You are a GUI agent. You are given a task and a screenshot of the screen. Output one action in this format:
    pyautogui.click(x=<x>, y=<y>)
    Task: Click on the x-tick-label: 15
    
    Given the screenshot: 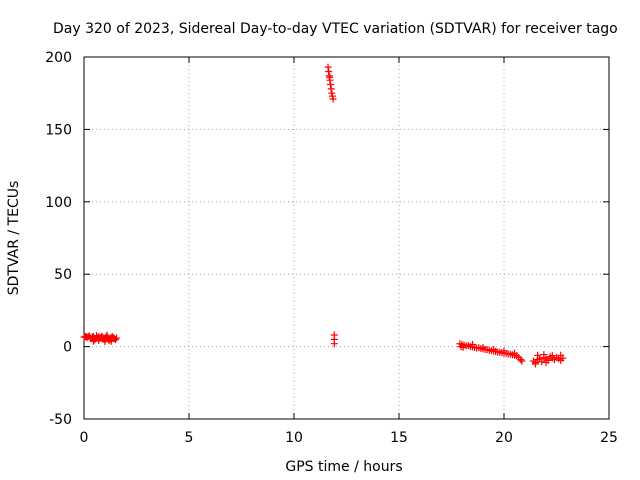 What is the action you would take?
    pyautogui.click(x=399, y=438)
    